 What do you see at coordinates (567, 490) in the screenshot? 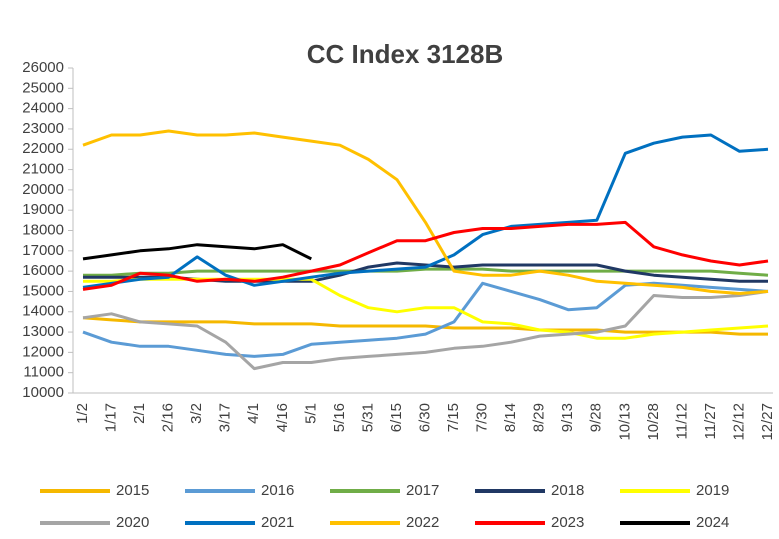
I see `legend-label: 2018` at bounding box center [567, 490].